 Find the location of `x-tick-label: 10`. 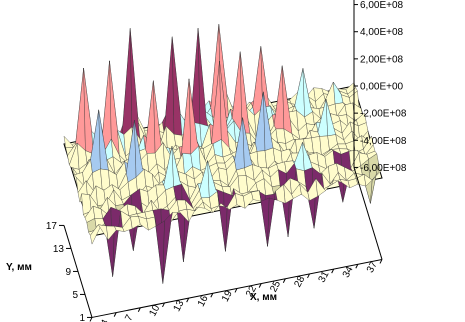

x-tick-label: 10 is located at coordinates (154, 310).